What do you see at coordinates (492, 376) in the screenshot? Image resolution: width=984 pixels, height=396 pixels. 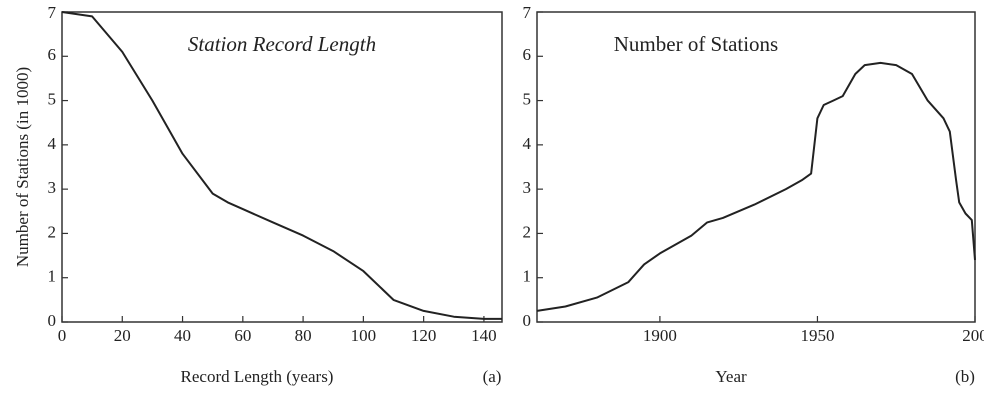 I see `panel-label: (a)` at bounding box center [492, 376].